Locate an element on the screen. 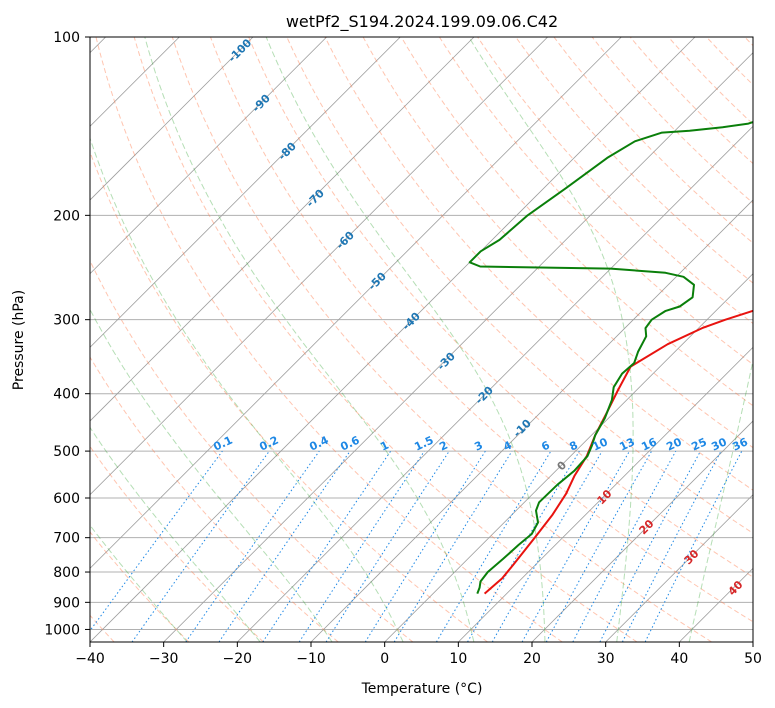 The height and width of the screenshot is (708, 775). mixing-ratio-label: 36 is located at coordinates (740, 444).